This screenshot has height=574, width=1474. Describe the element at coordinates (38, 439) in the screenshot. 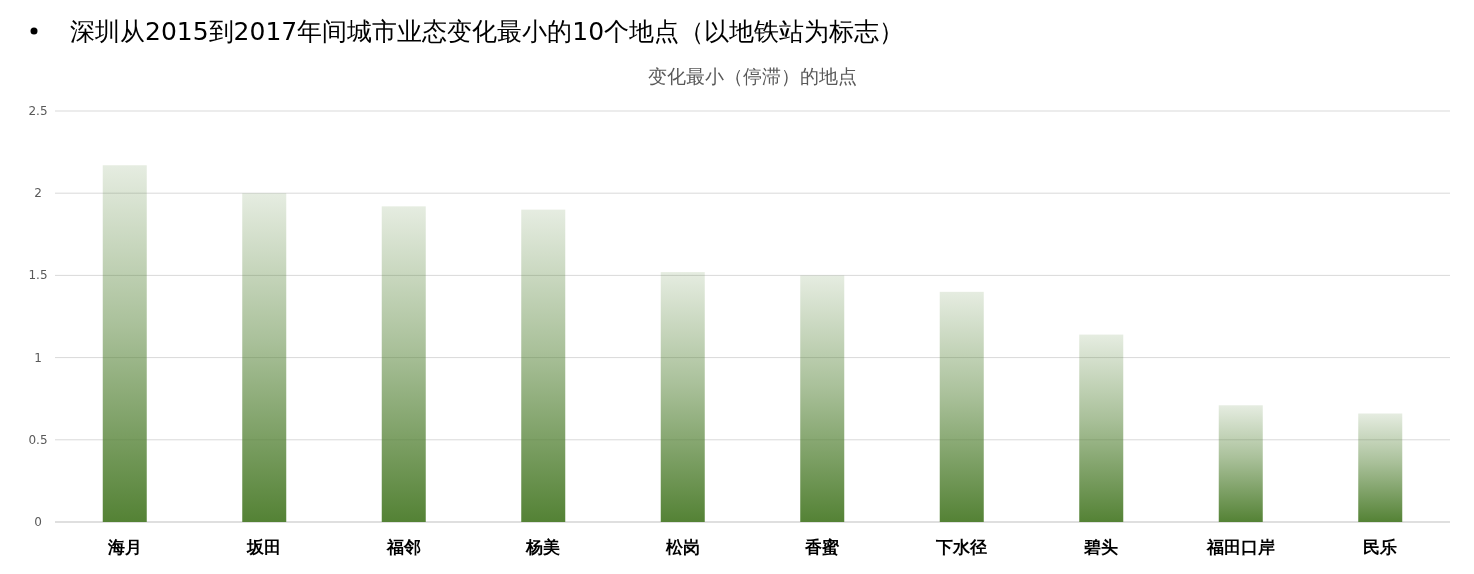

I see `y-tick-label: 0.5` at that location.